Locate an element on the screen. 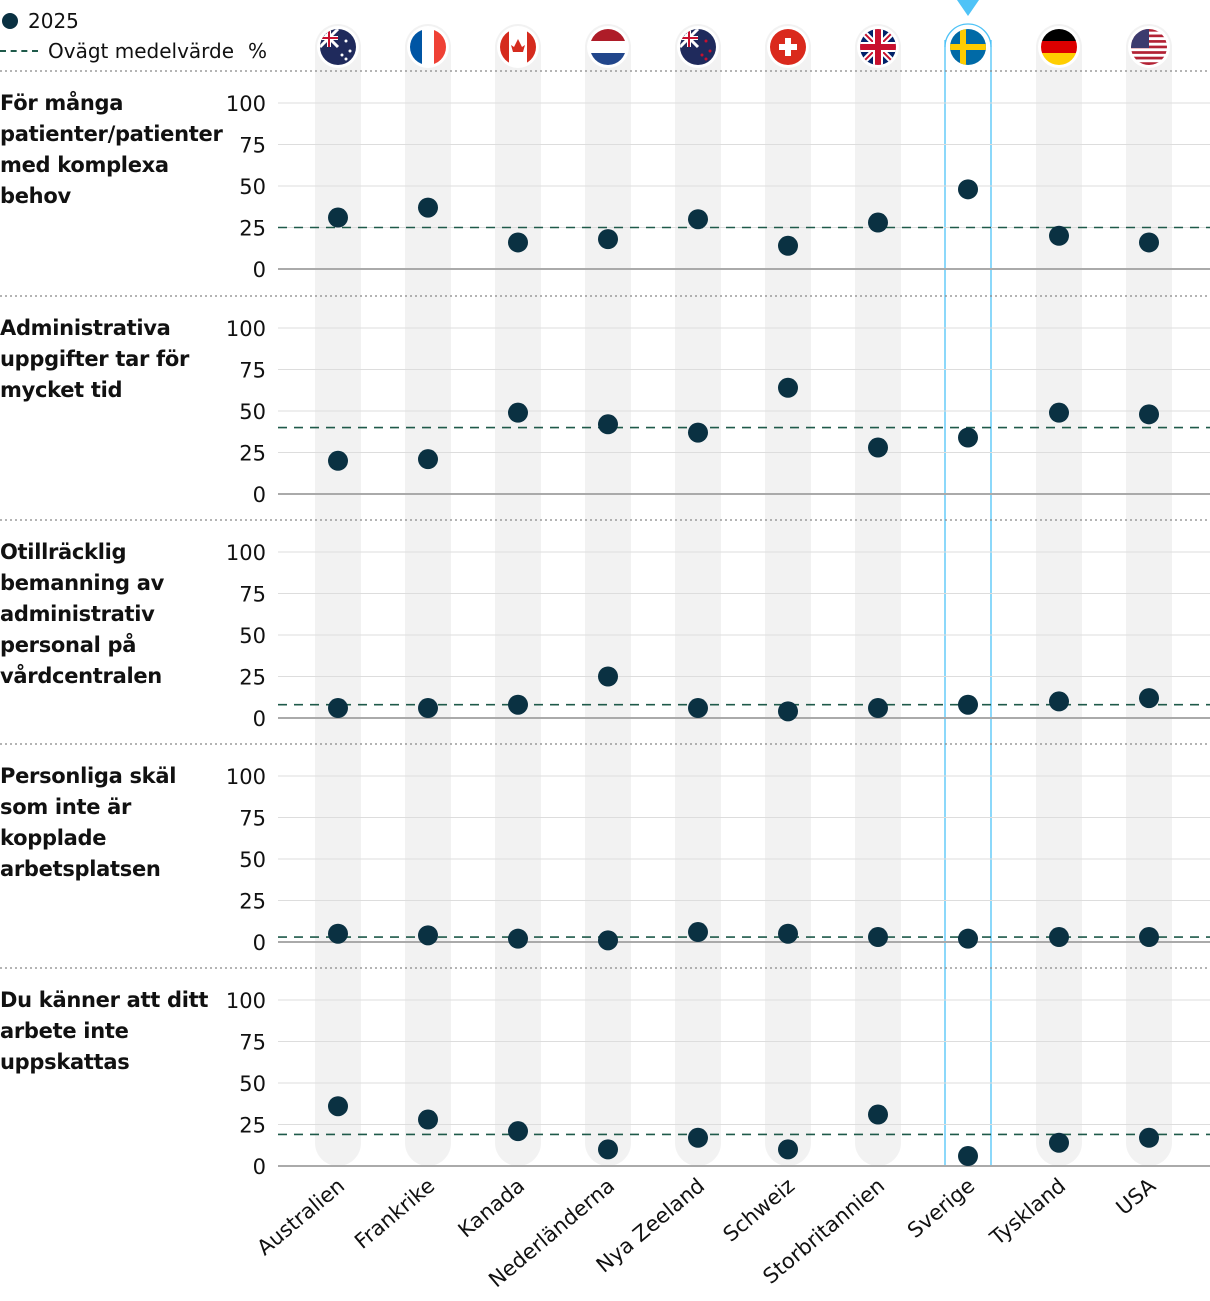 The height and width of the screenshot is (1301, 1210). x-category-label: Kanada is located at coordinates (492, 1207).